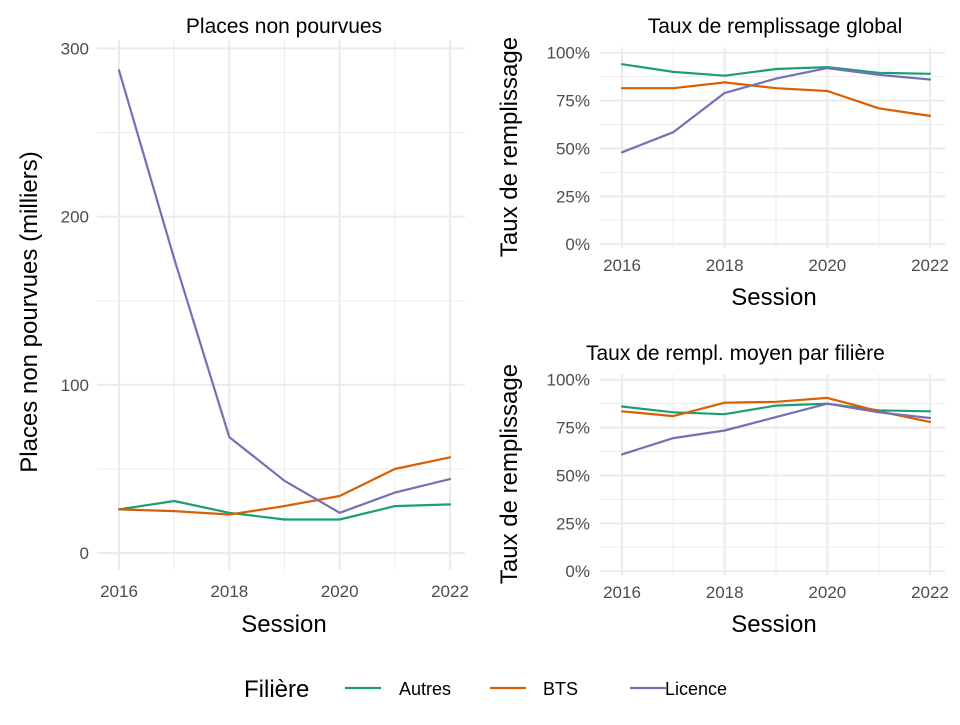 The height and width of the screenshot is (725, 960). What do you see at coordinates (735, 353) in the screenshot?
I see `panel-title-moyen: Taux de rempl. moyen par filière` at bounding box center [735, 353].